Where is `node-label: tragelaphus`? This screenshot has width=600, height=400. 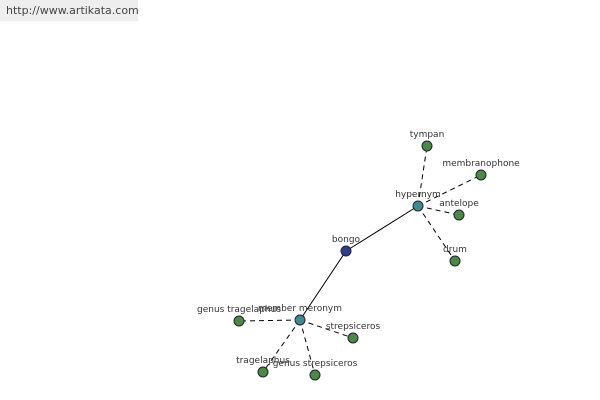
node-label: tragelaphus is located at coordinates (263, 361).